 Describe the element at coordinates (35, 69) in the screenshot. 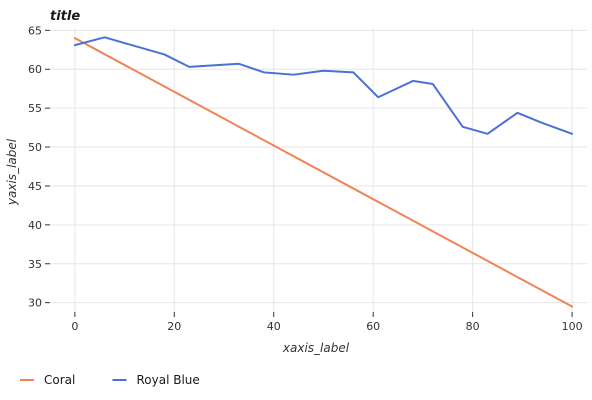

I see `y-tick-label-6: 60` at that location.